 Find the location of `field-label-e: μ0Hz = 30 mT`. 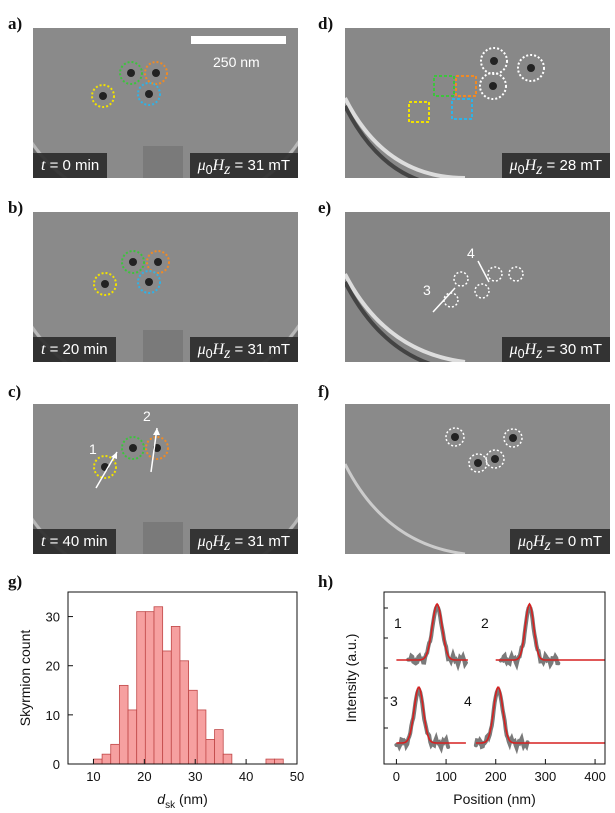

field-label-e: μ0Hz = 30 mT is located at coordinates (555, 349).